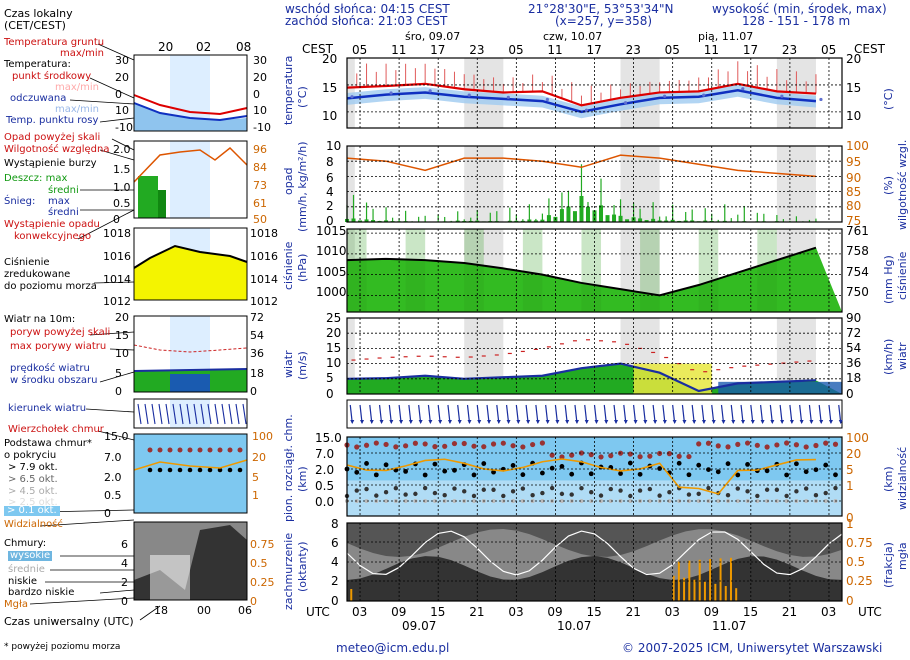  I want to click on axis-title-hum: wilgotność wzgl., so click(902, 184).